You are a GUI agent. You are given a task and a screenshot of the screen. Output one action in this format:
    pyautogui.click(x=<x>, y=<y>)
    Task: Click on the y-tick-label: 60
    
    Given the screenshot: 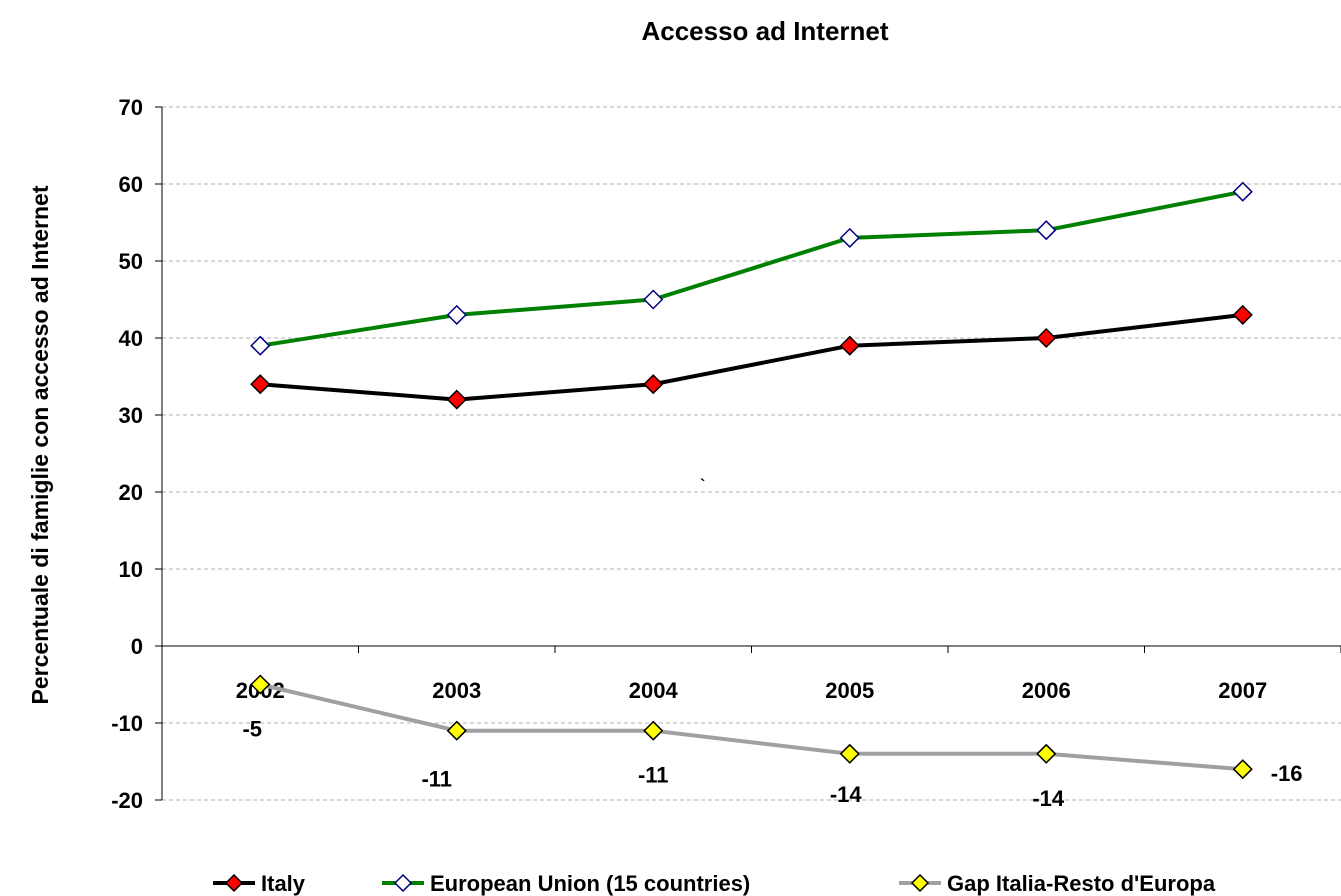 What is the action you would take?
    pyautogui.click(x=131, y=184)
    